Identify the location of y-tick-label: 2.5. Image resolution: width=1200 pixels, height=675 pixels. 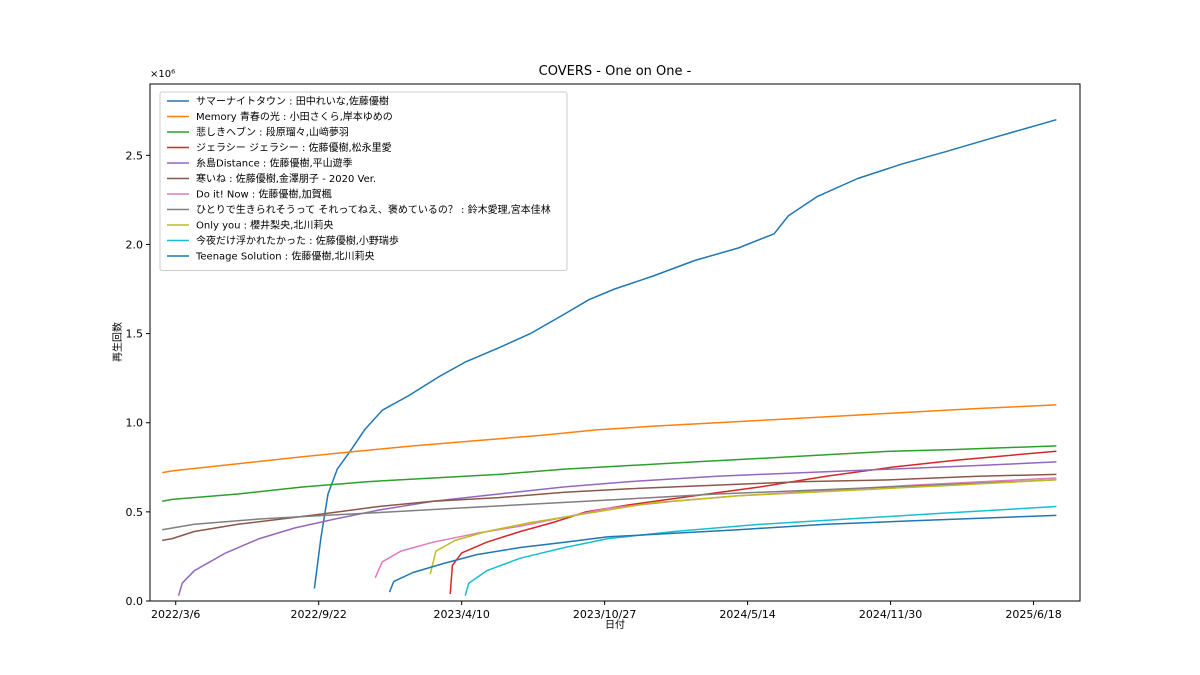
(135, 155).